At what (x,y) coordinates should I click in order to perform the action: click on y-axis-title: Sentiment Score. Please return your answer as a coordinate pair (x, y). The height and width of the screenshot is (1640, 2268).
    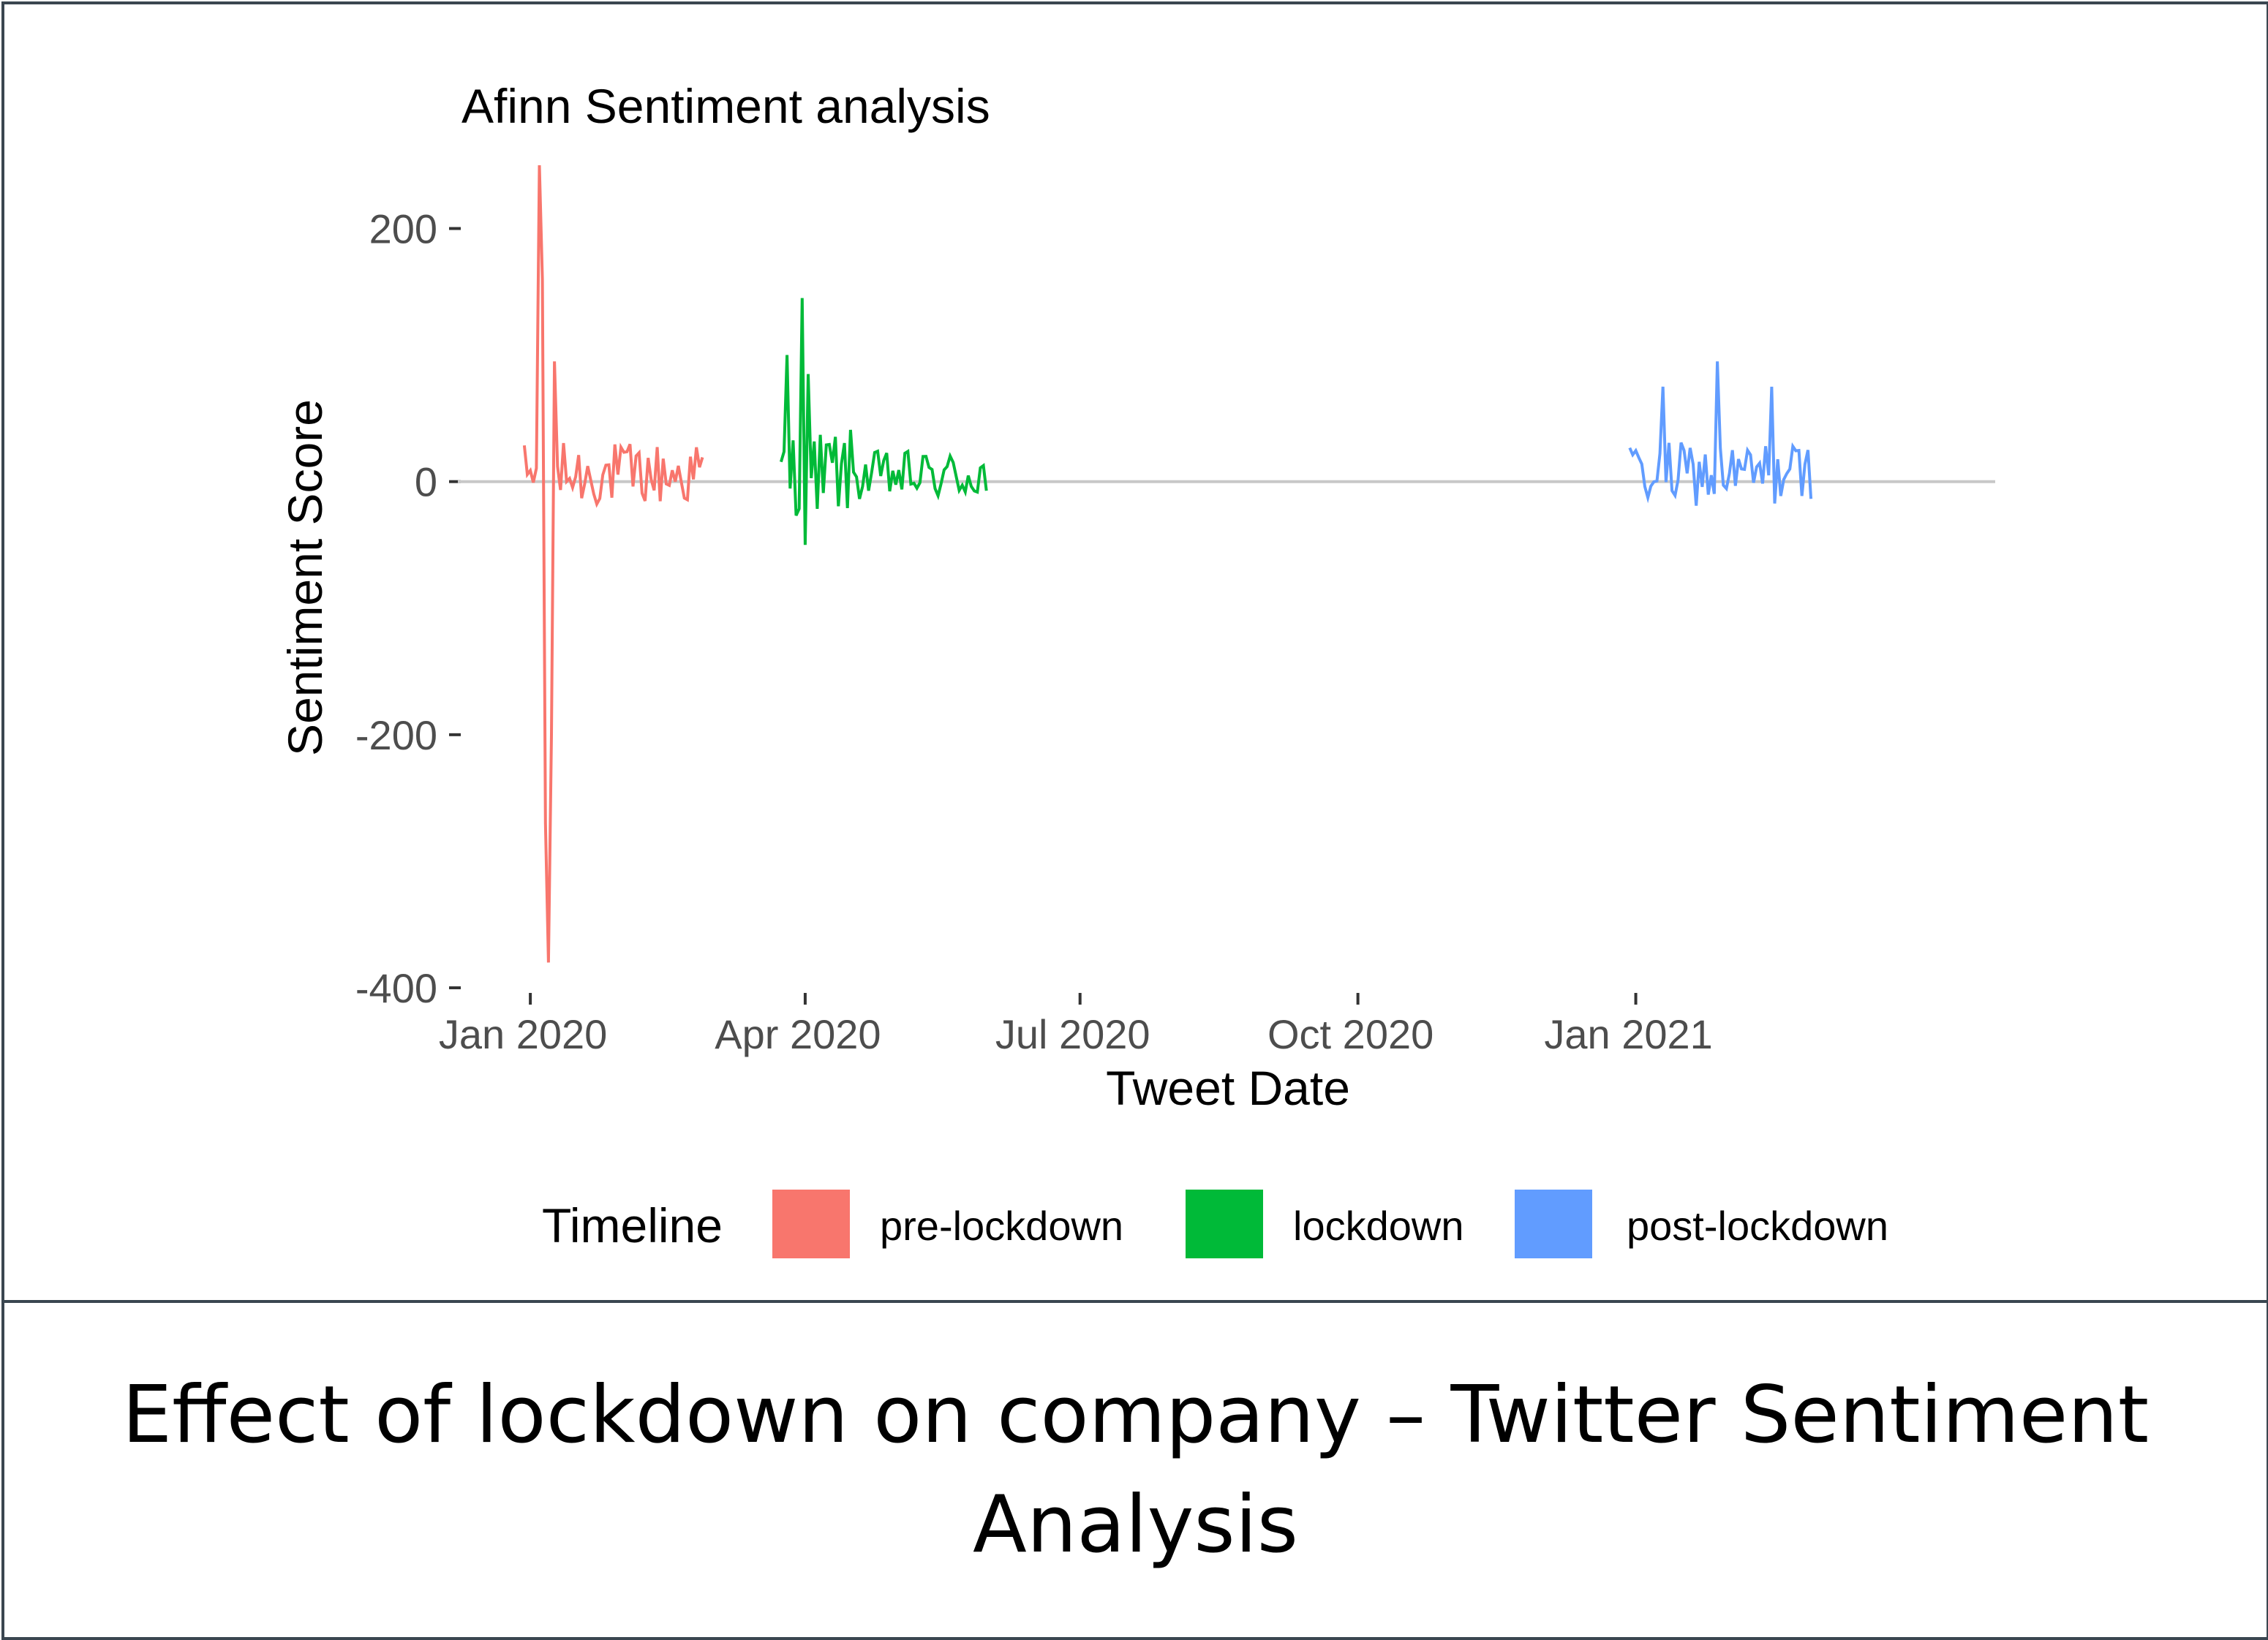
    Looking at the image, I should click on (305, 577).